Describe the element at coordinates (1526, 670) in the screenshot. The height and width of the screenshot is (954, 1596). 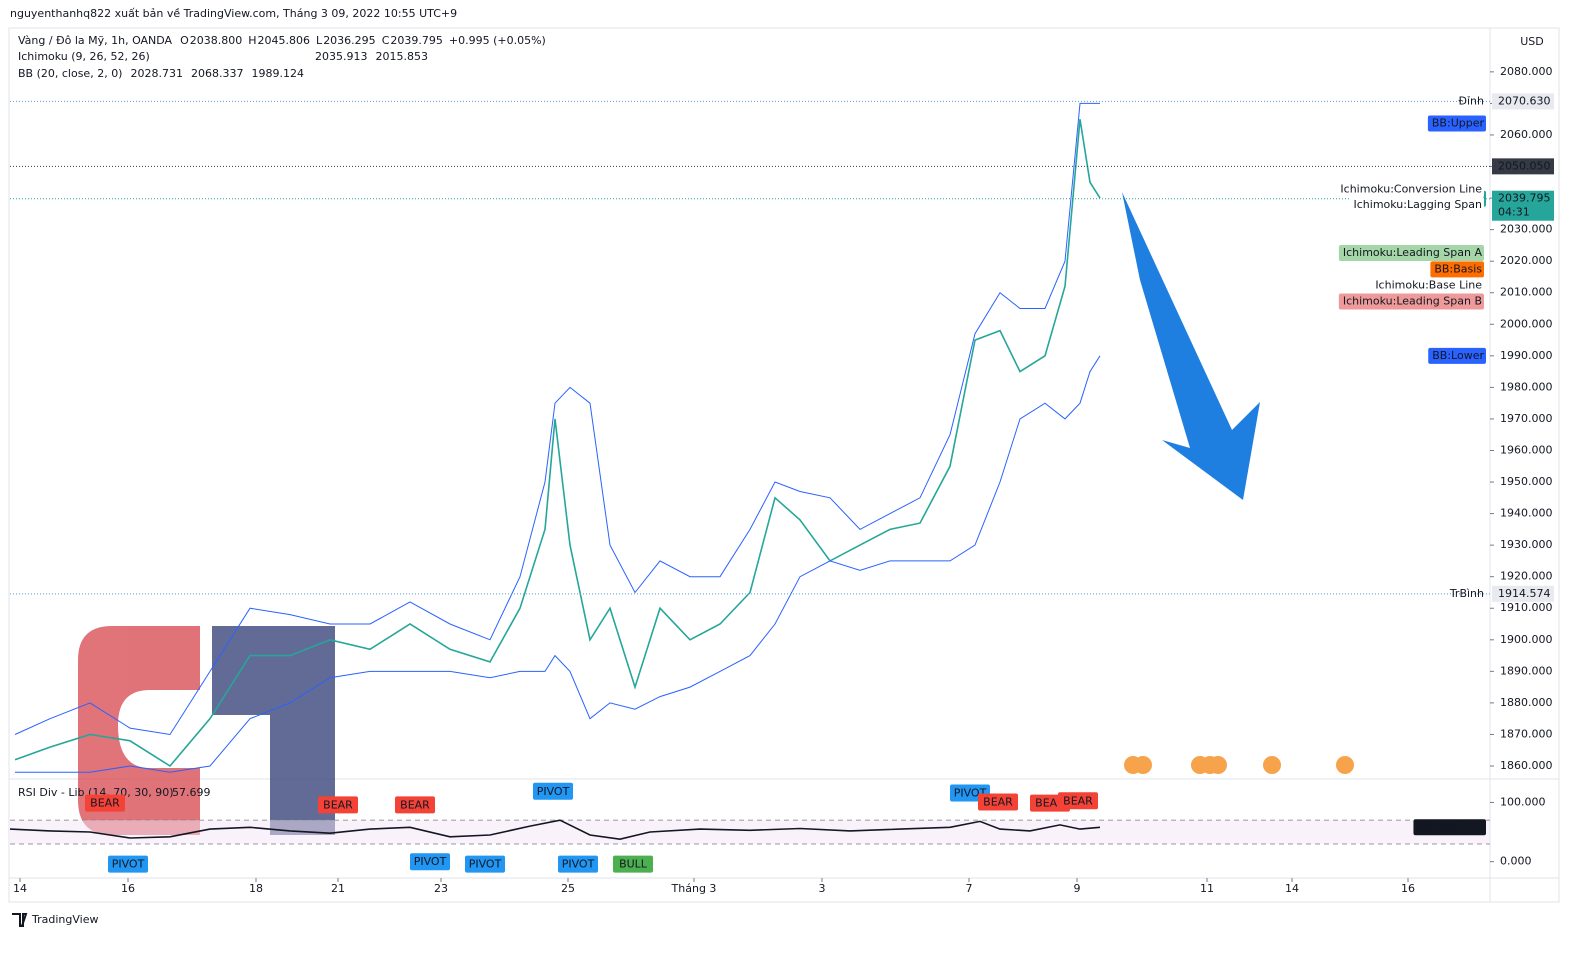
I see `y-tick-label: 1890.000` at that location.